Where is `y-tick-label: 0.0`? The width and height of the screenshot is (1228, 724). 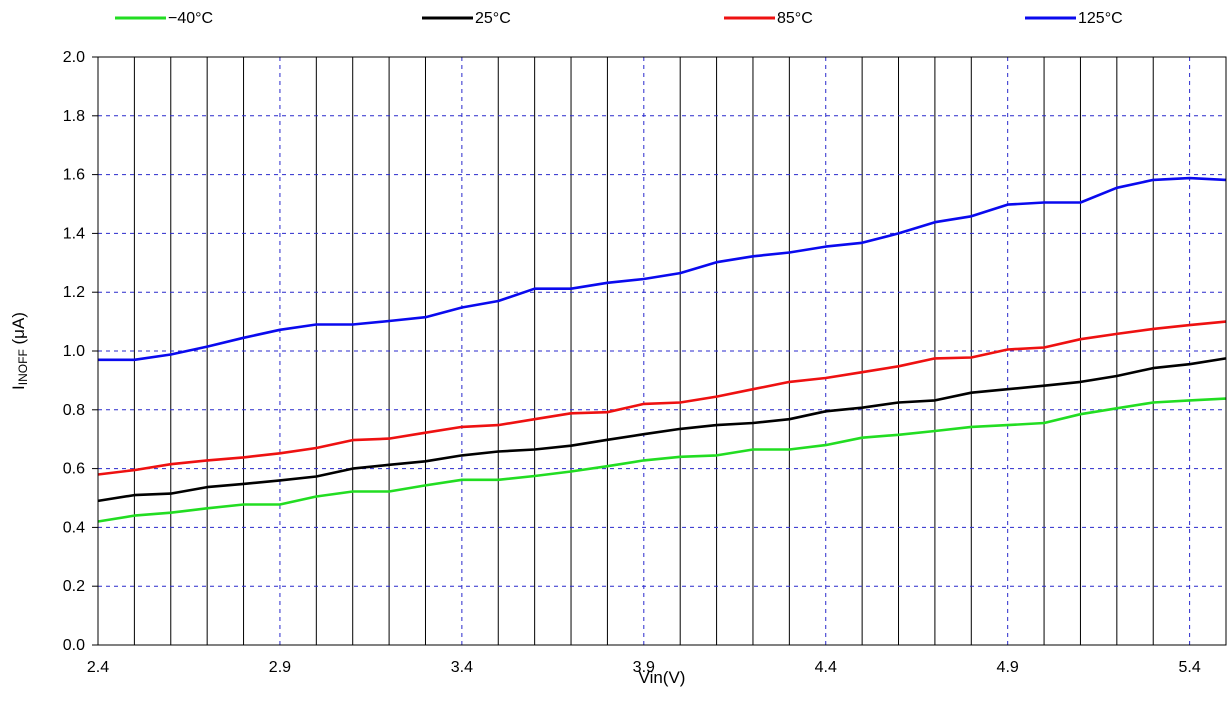
y-tick-label: 0.0 is located at coordinates (74, 645).